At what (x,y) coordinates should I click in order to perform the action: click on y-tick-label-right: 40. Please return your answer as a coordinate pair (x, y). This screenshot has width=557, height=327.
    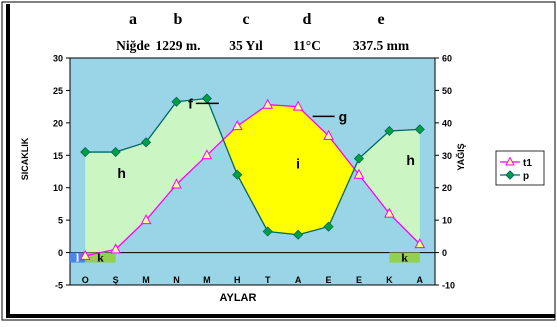
    Looking at the image, I should click on (447, 123).